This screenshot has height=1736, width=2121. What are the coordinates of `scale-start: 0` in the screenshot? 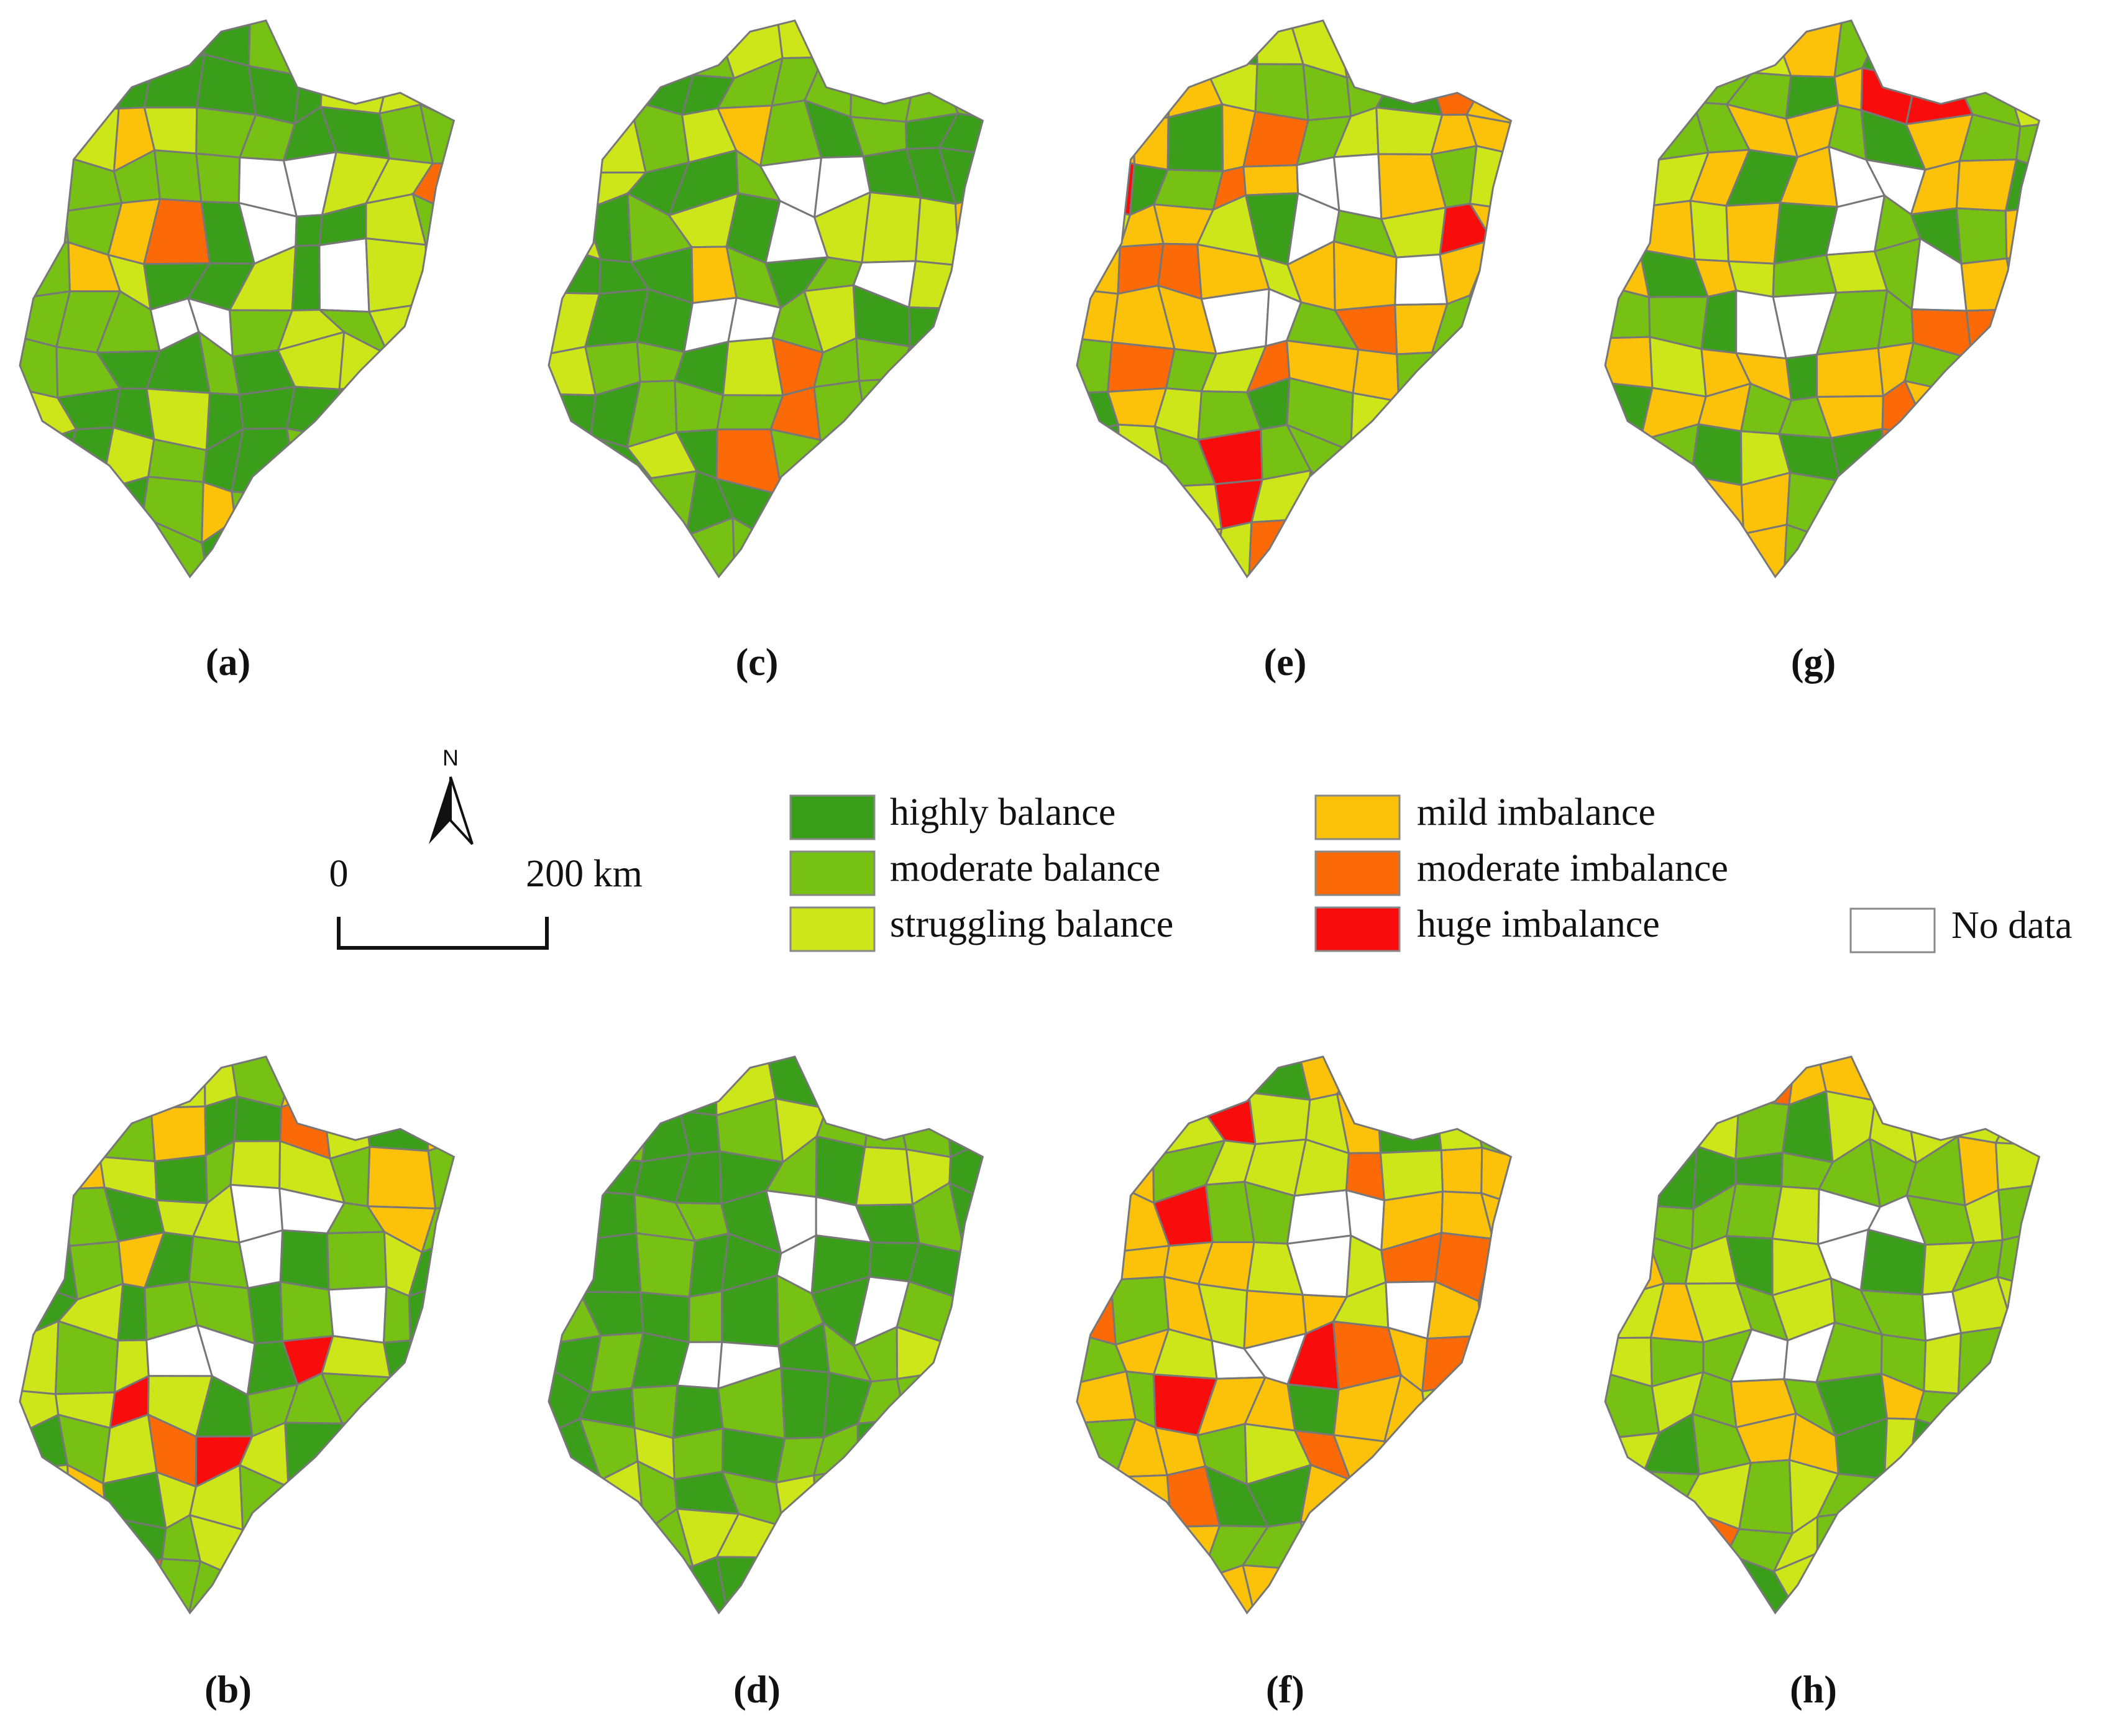 It's located at (339, 874).